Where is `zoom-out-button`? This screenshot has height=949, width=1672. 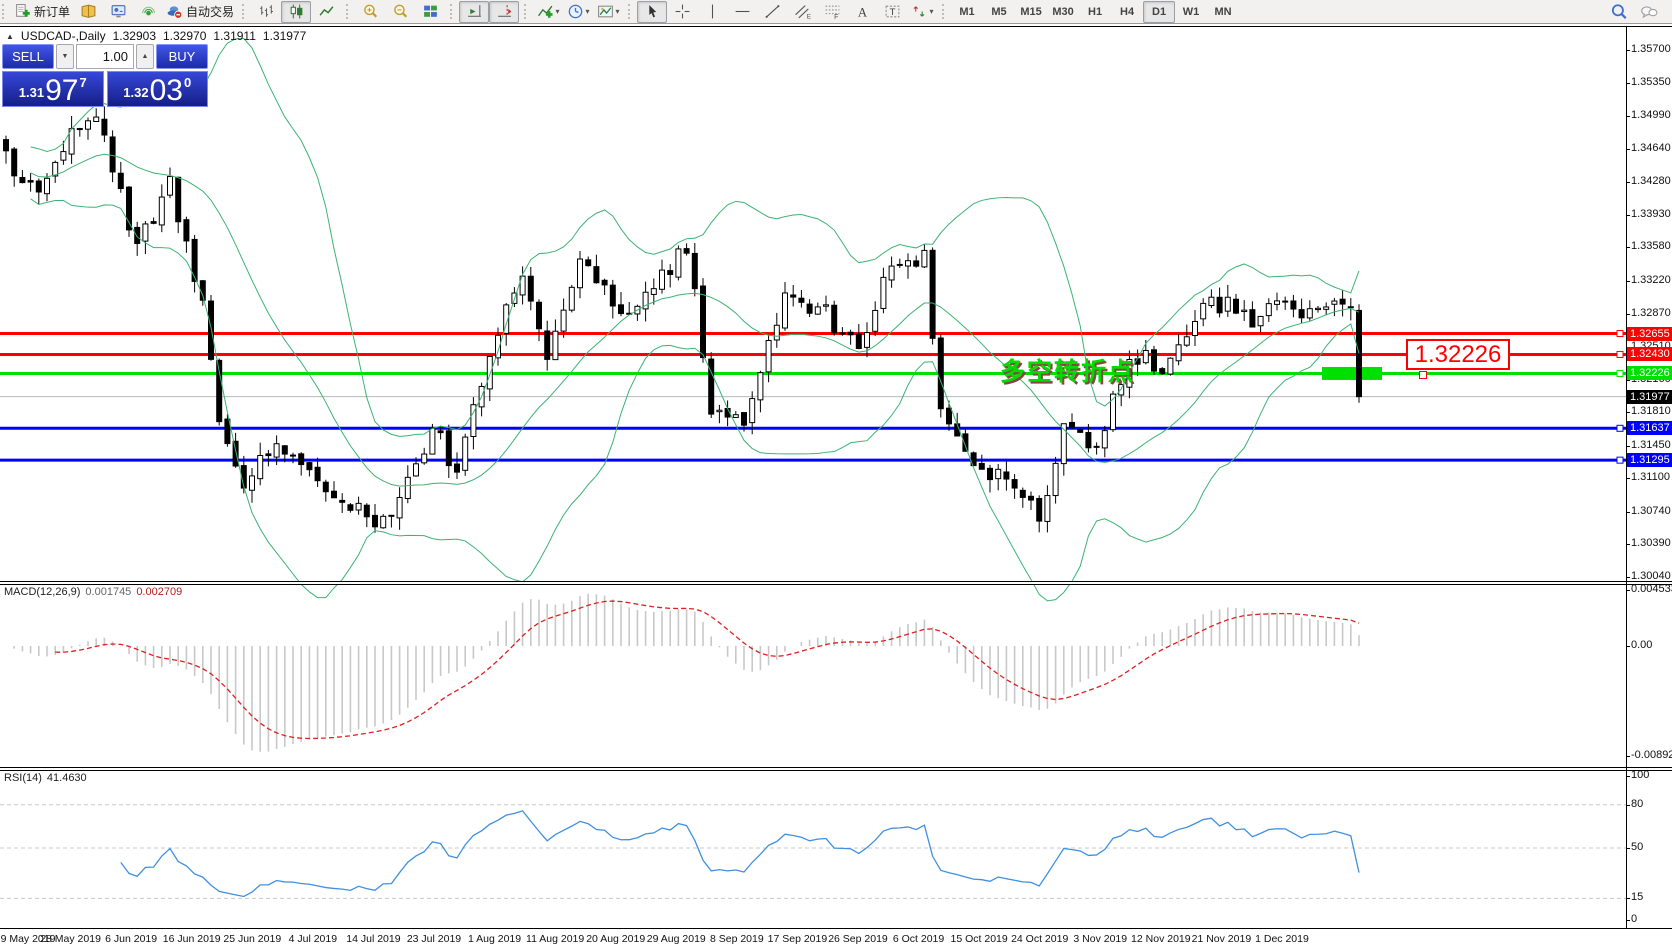
zoom-out-button is located at coordinates (400, 12).